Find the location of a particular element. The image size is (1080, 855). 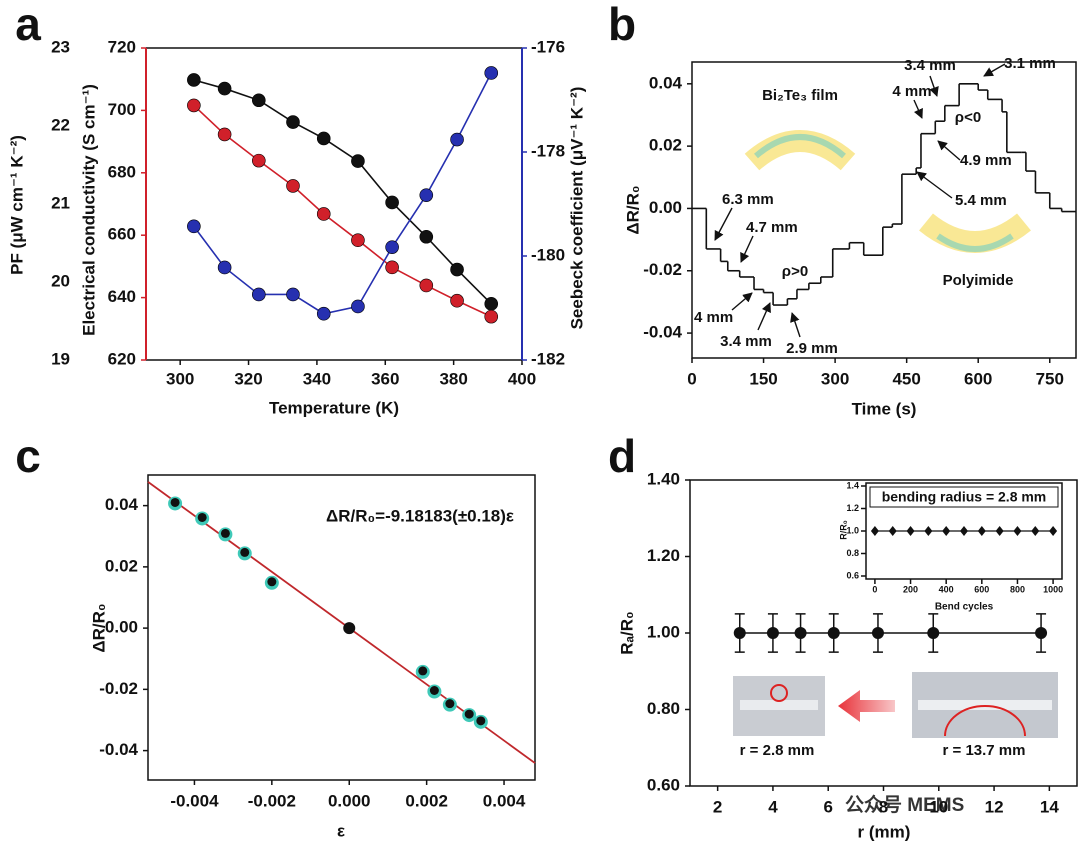

x-tick-label: 320 is located at coordinates (248, 378).